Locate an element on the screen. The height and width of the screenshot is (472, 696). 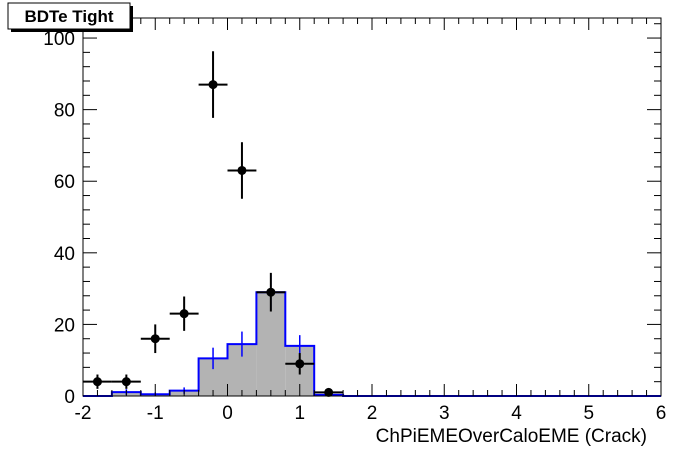
chart-title: BDTe Tight is located at coordinates (68, 16).